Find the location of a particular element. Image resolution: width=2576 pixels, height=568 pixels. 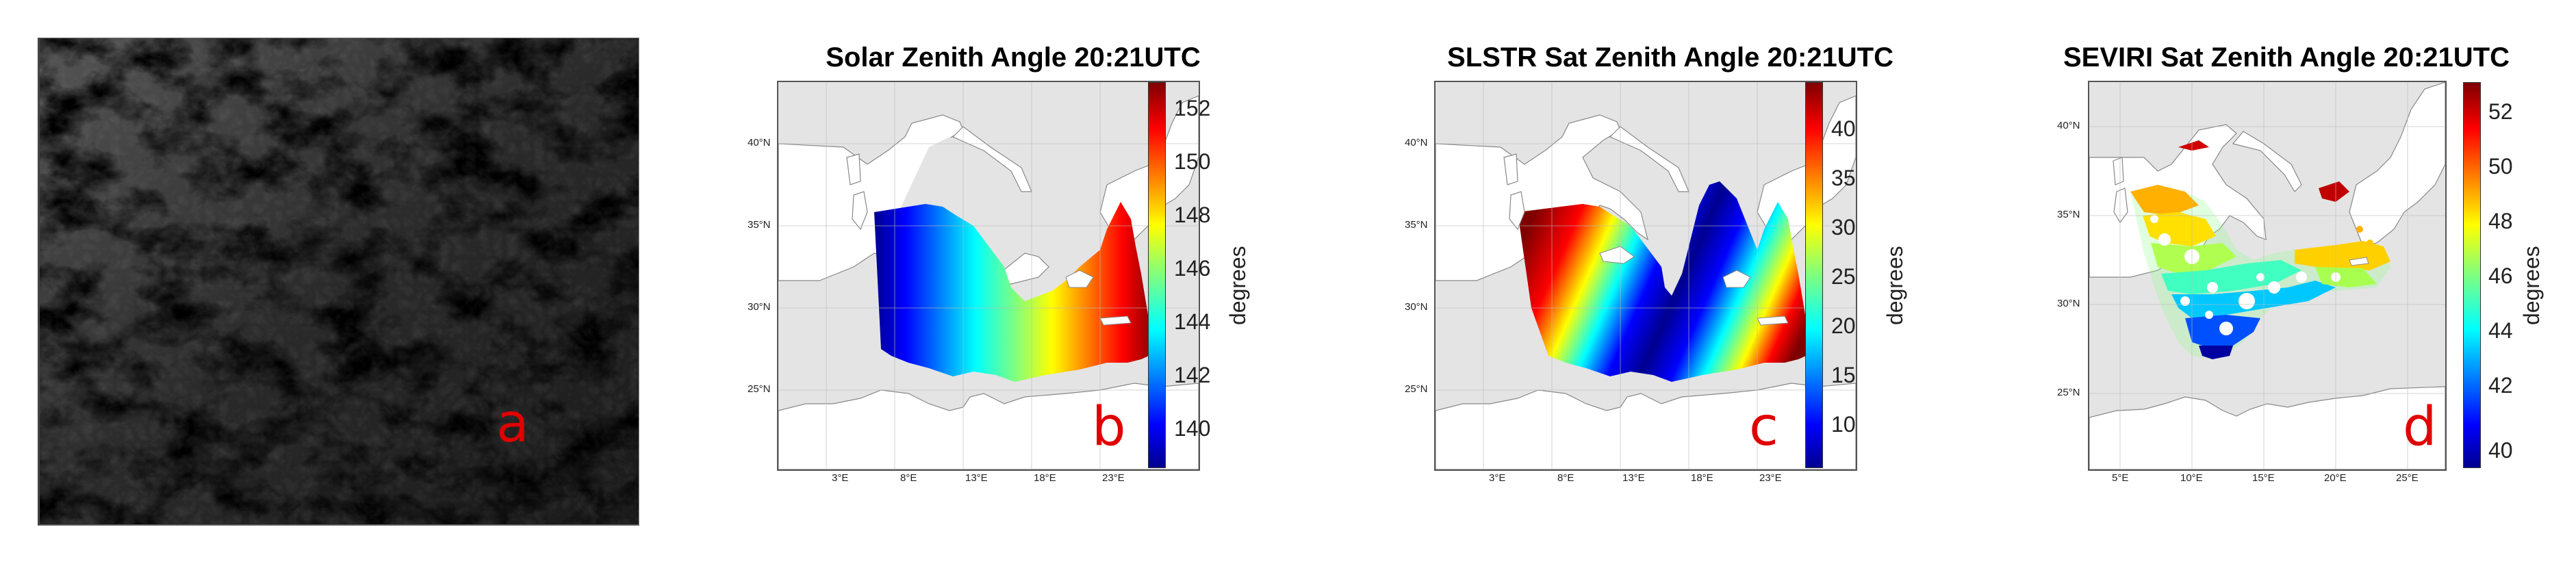

colorbar-tick: 52 is located at coordinates (2500, 111).